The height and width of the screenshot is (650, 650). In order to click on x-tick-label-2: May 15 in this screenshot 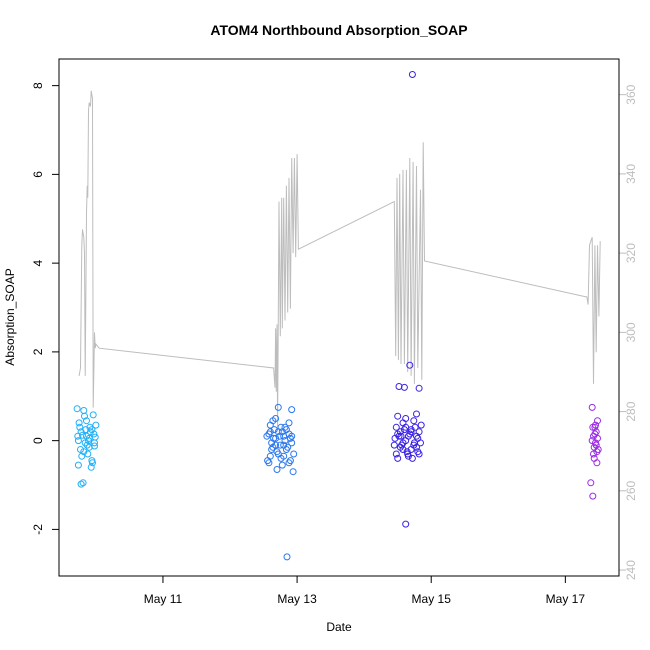, I will do `click(432, 599)`.